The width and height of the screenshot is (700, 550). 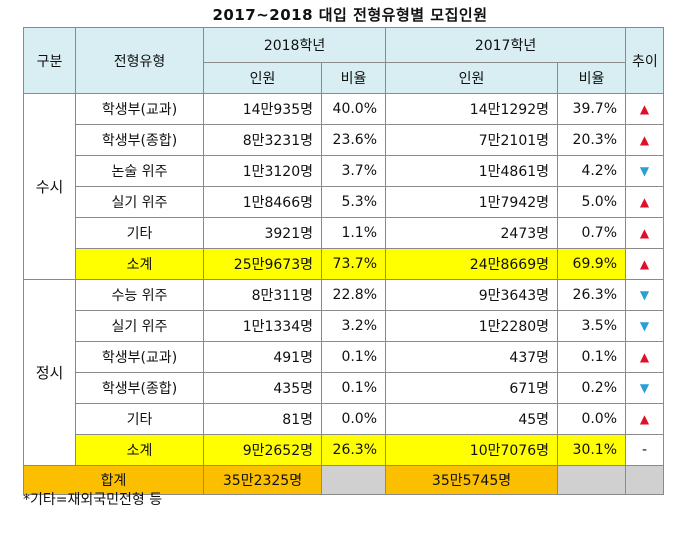 What do you see at coordinates (262, 419) in the screenshot?
I see `count-2018-cell: 81명` at bounding box center [262, 419].